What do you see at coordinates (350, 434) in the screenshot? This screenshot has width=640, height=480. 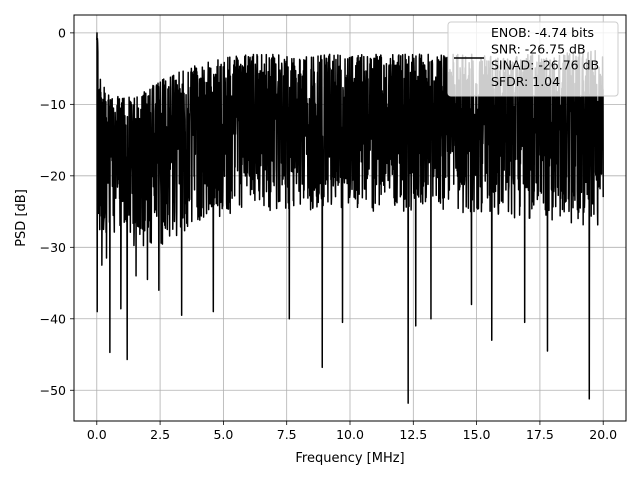 I see `x-tick-label: 10.0` at bounding box center [350, 434].